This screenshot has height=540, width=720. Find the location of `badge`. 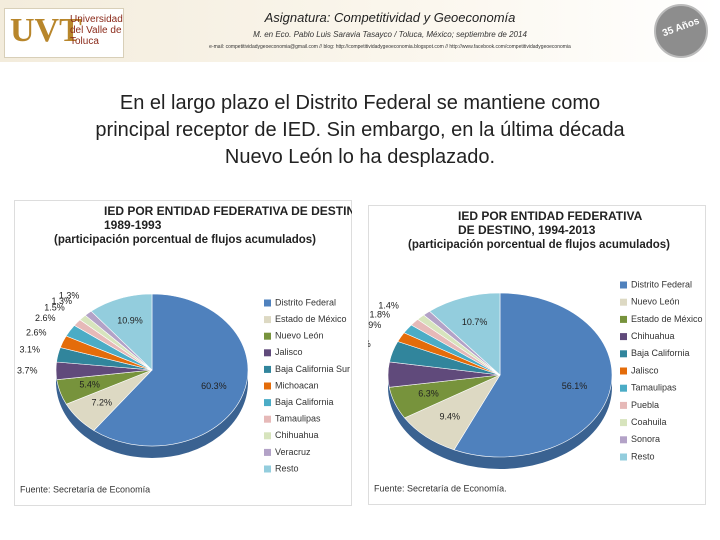

badge is located at coordinates (681, 31).